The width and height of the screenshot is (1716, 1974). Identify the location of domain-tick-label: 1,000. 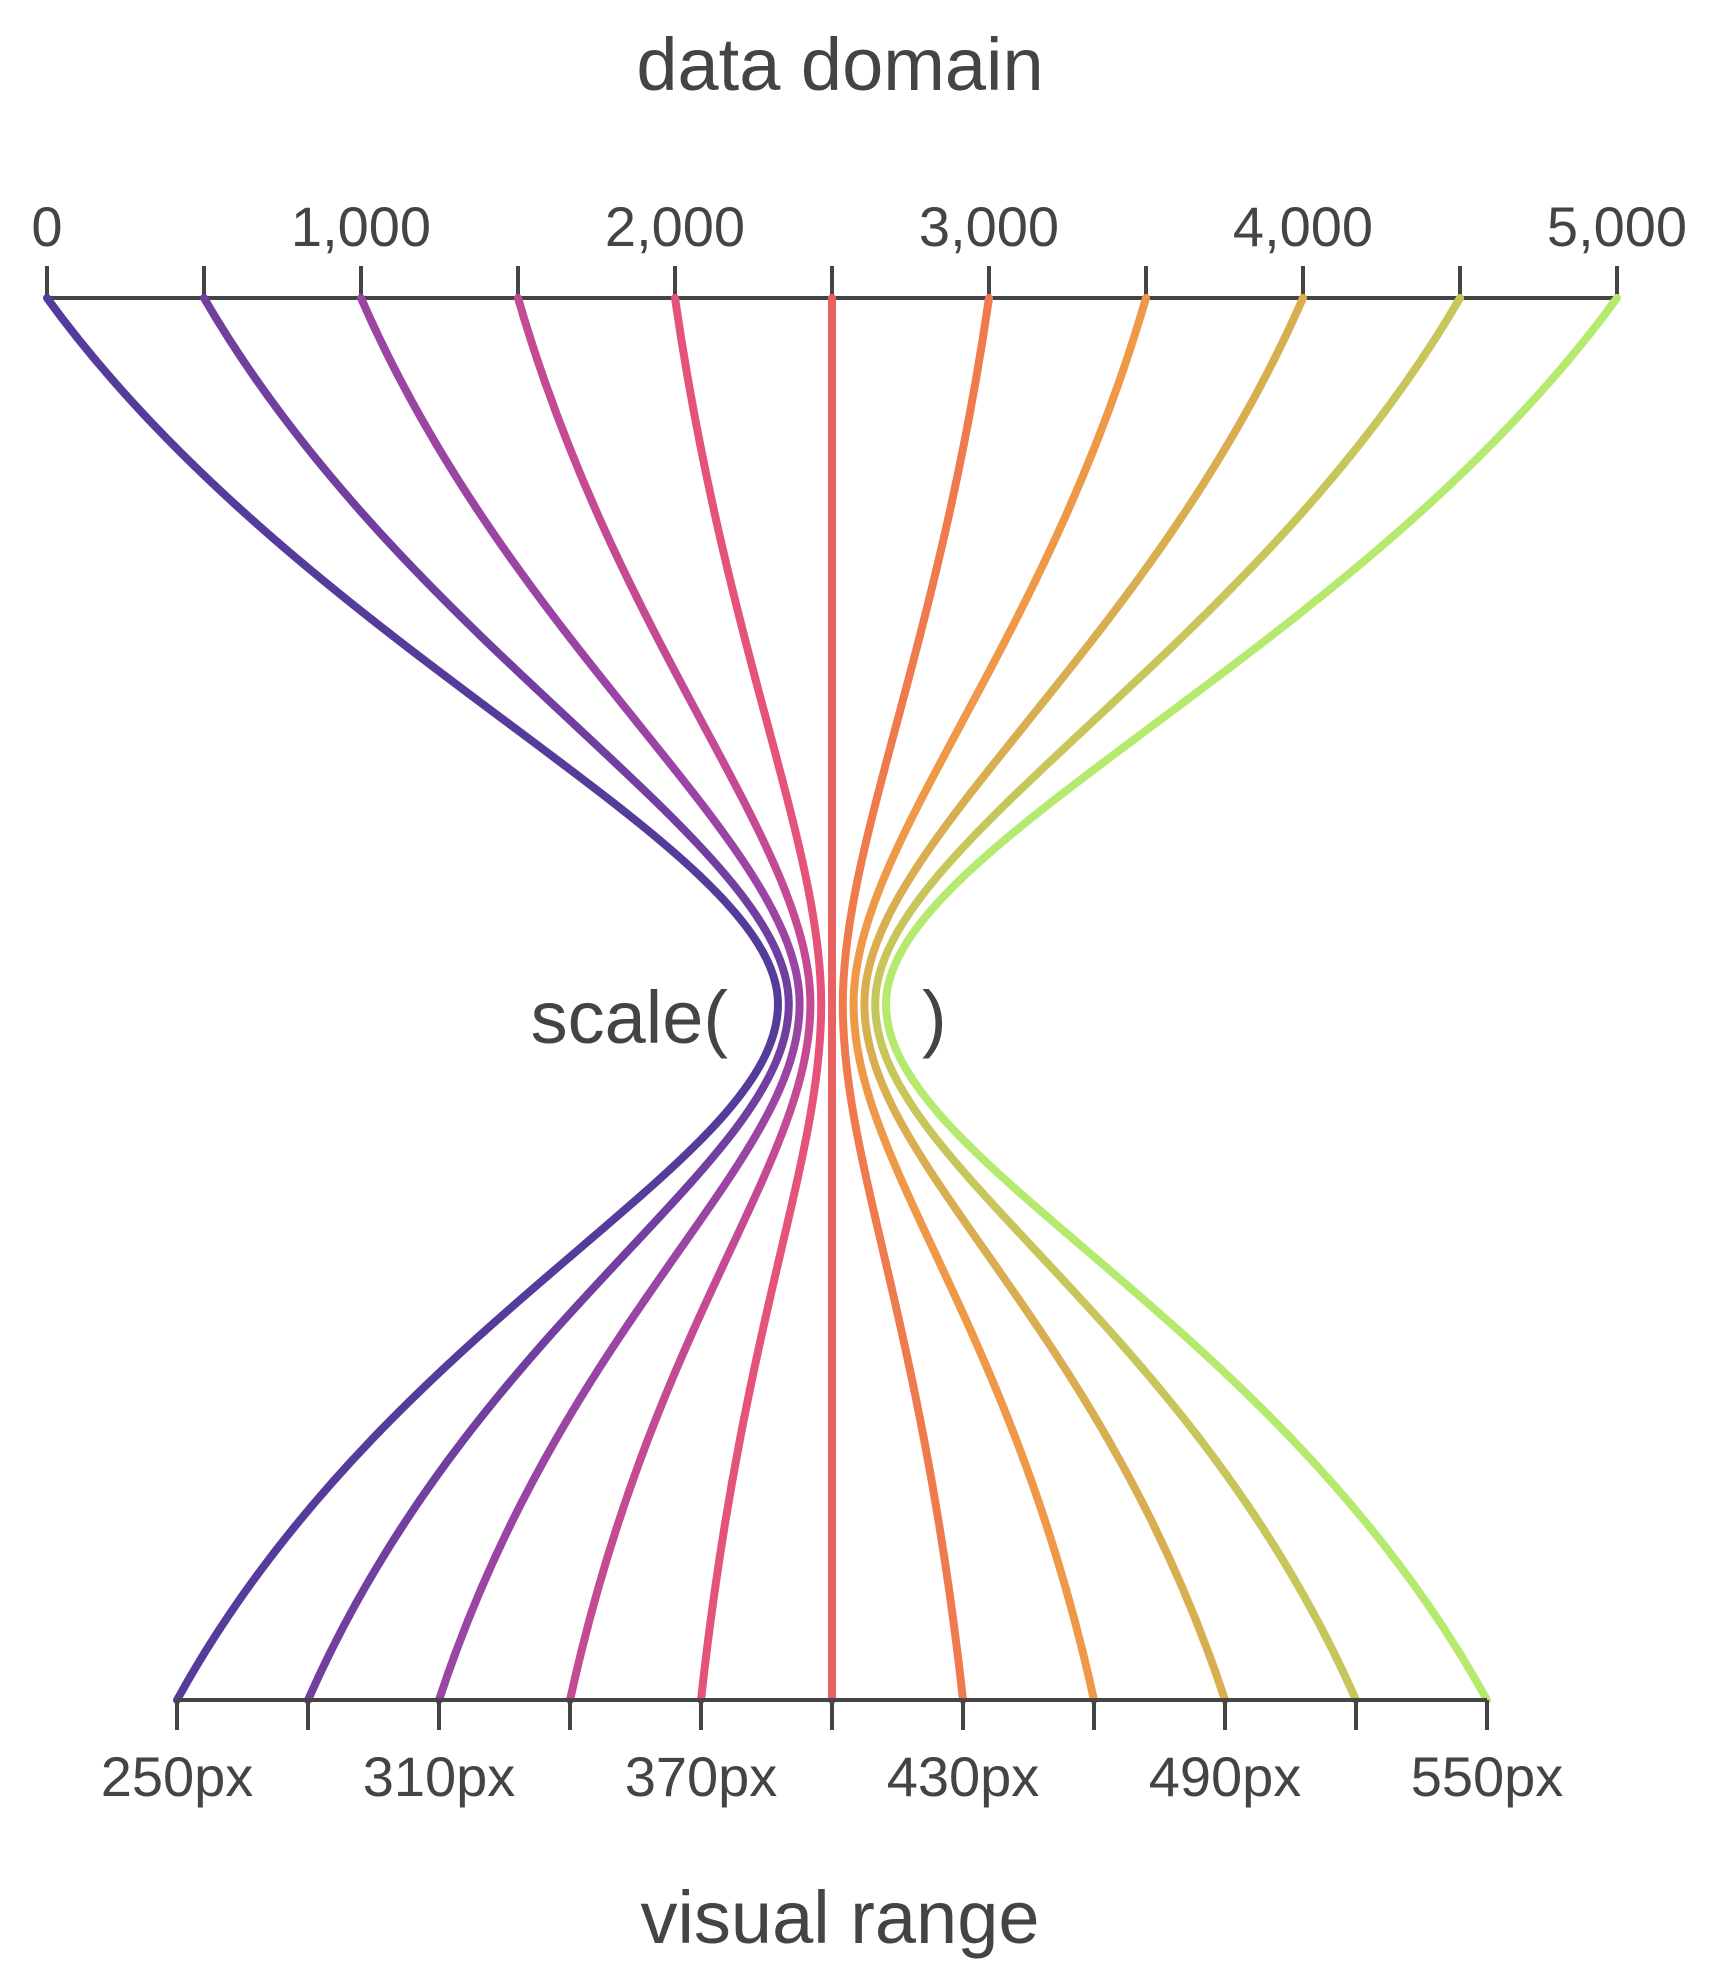
(361, 226).